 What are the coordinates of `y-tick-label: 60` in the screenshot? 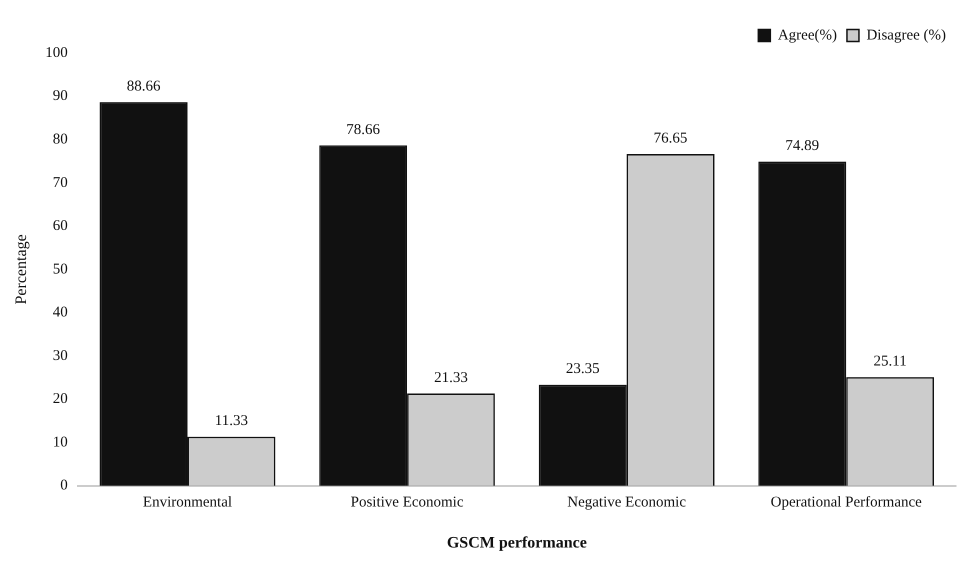 It's located at (60, 226).